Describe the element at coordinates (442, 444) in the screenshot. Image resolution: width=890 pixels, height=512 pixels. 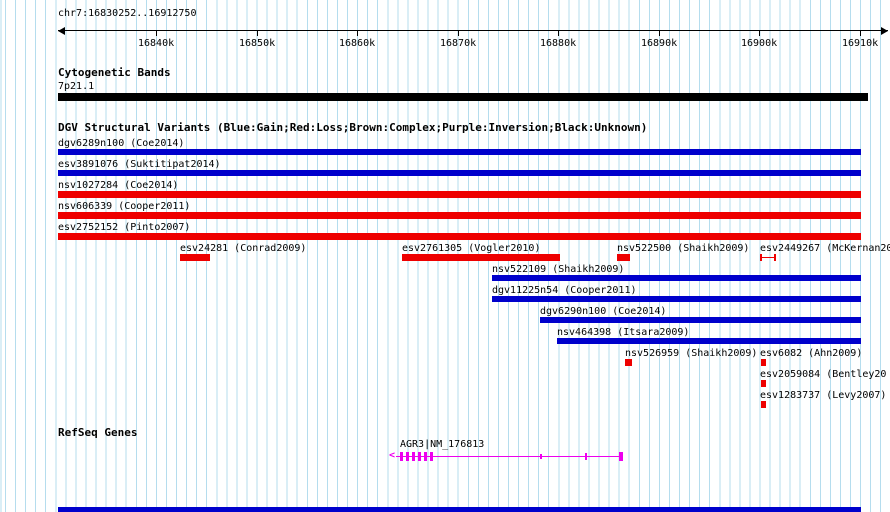
I see `gene-label: AGR3|NM_176813` at that location.